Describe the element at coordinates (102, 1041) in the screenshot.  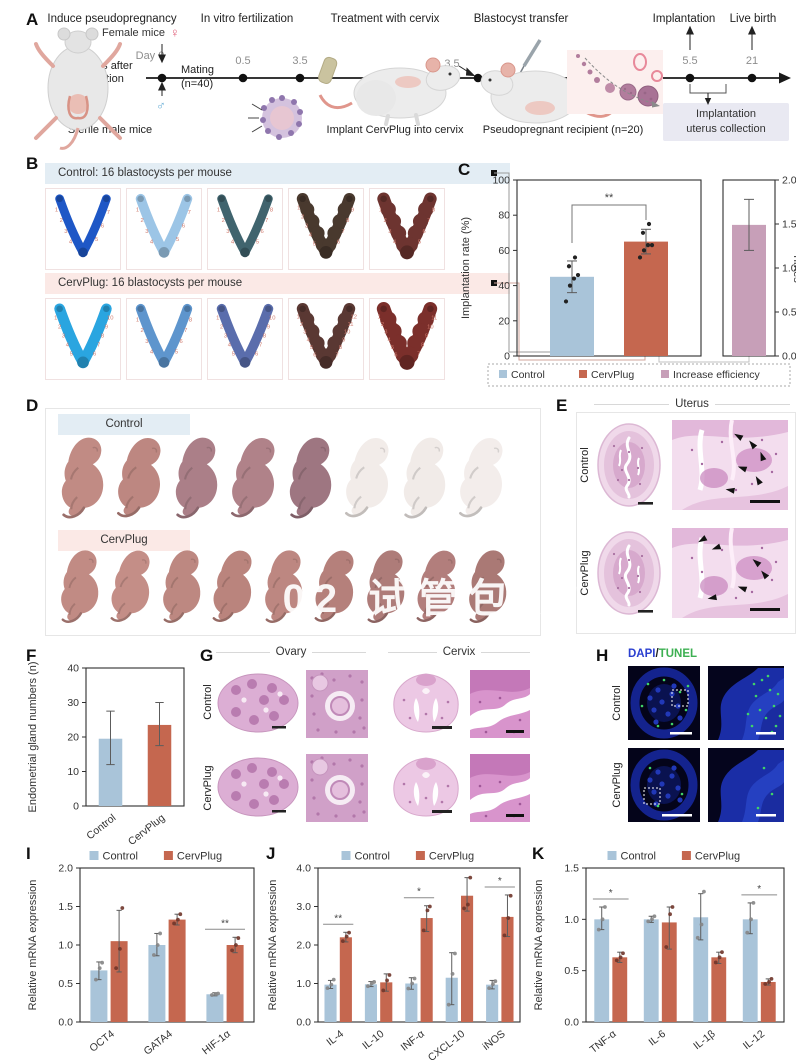
I see `x-category-label: OCT4` at that location.